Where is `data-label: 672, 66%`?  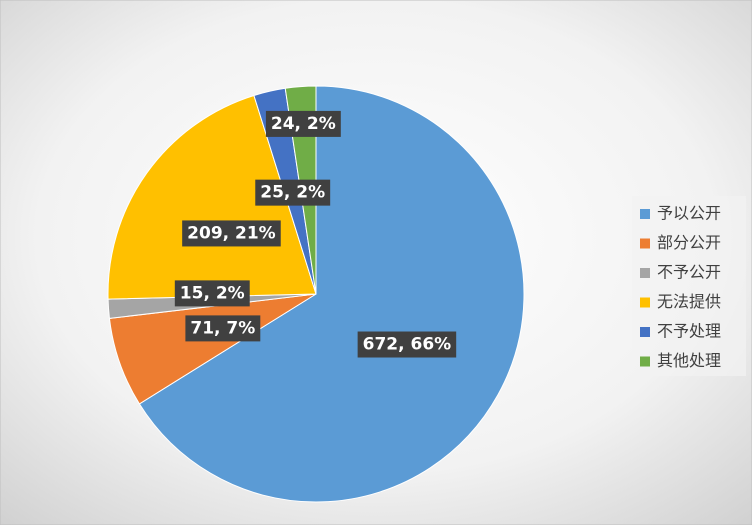
data-label: 672, 66% is located at coordinates (407, 345).